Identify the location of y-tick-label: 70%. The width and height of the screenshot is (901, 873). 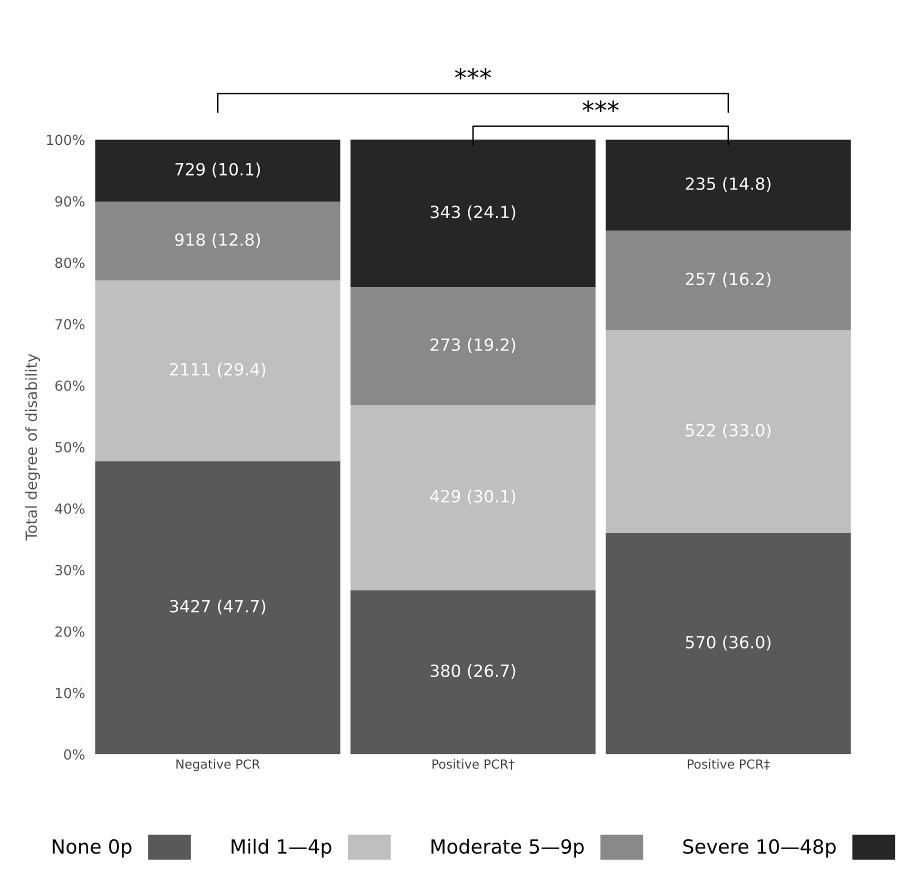
(70, 324).